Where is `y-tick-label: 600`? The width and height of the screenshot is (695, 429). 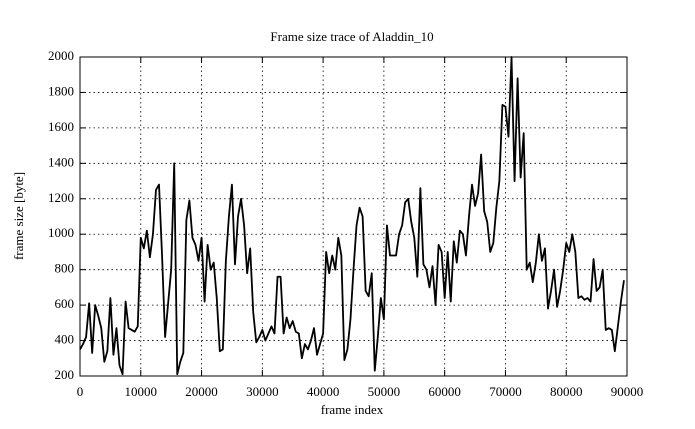 y-tick-label: 600 is located at coordinates (65, 303).